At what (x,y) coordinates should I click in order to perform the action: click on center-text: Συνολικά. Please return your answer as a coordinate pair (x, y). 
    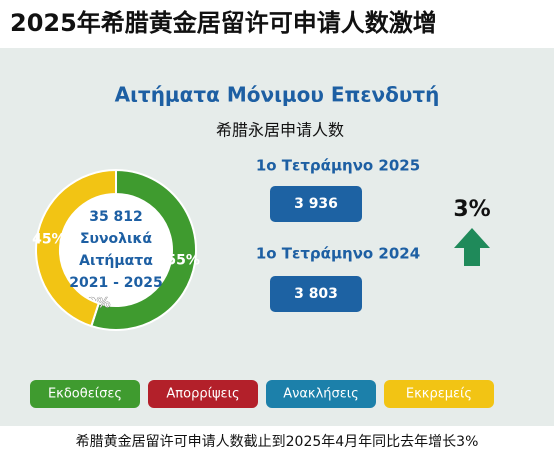
    Looking at the image, I should click on (116, 239).